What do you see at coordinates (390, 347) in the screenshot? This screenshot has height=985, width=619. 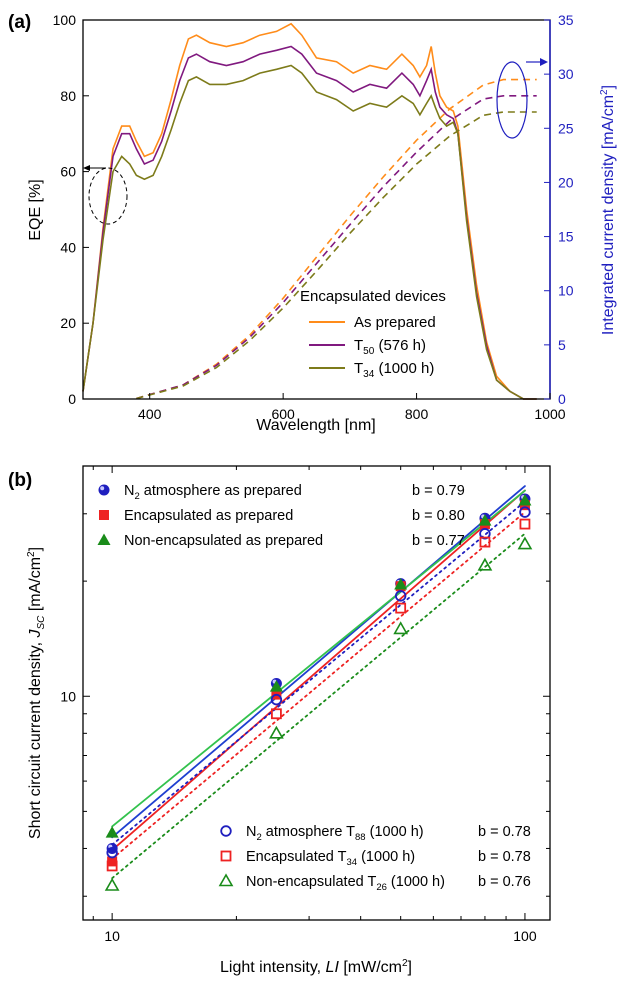 I see `legend-label-1: T50 (576 h)` at bounding box center [390, 347].